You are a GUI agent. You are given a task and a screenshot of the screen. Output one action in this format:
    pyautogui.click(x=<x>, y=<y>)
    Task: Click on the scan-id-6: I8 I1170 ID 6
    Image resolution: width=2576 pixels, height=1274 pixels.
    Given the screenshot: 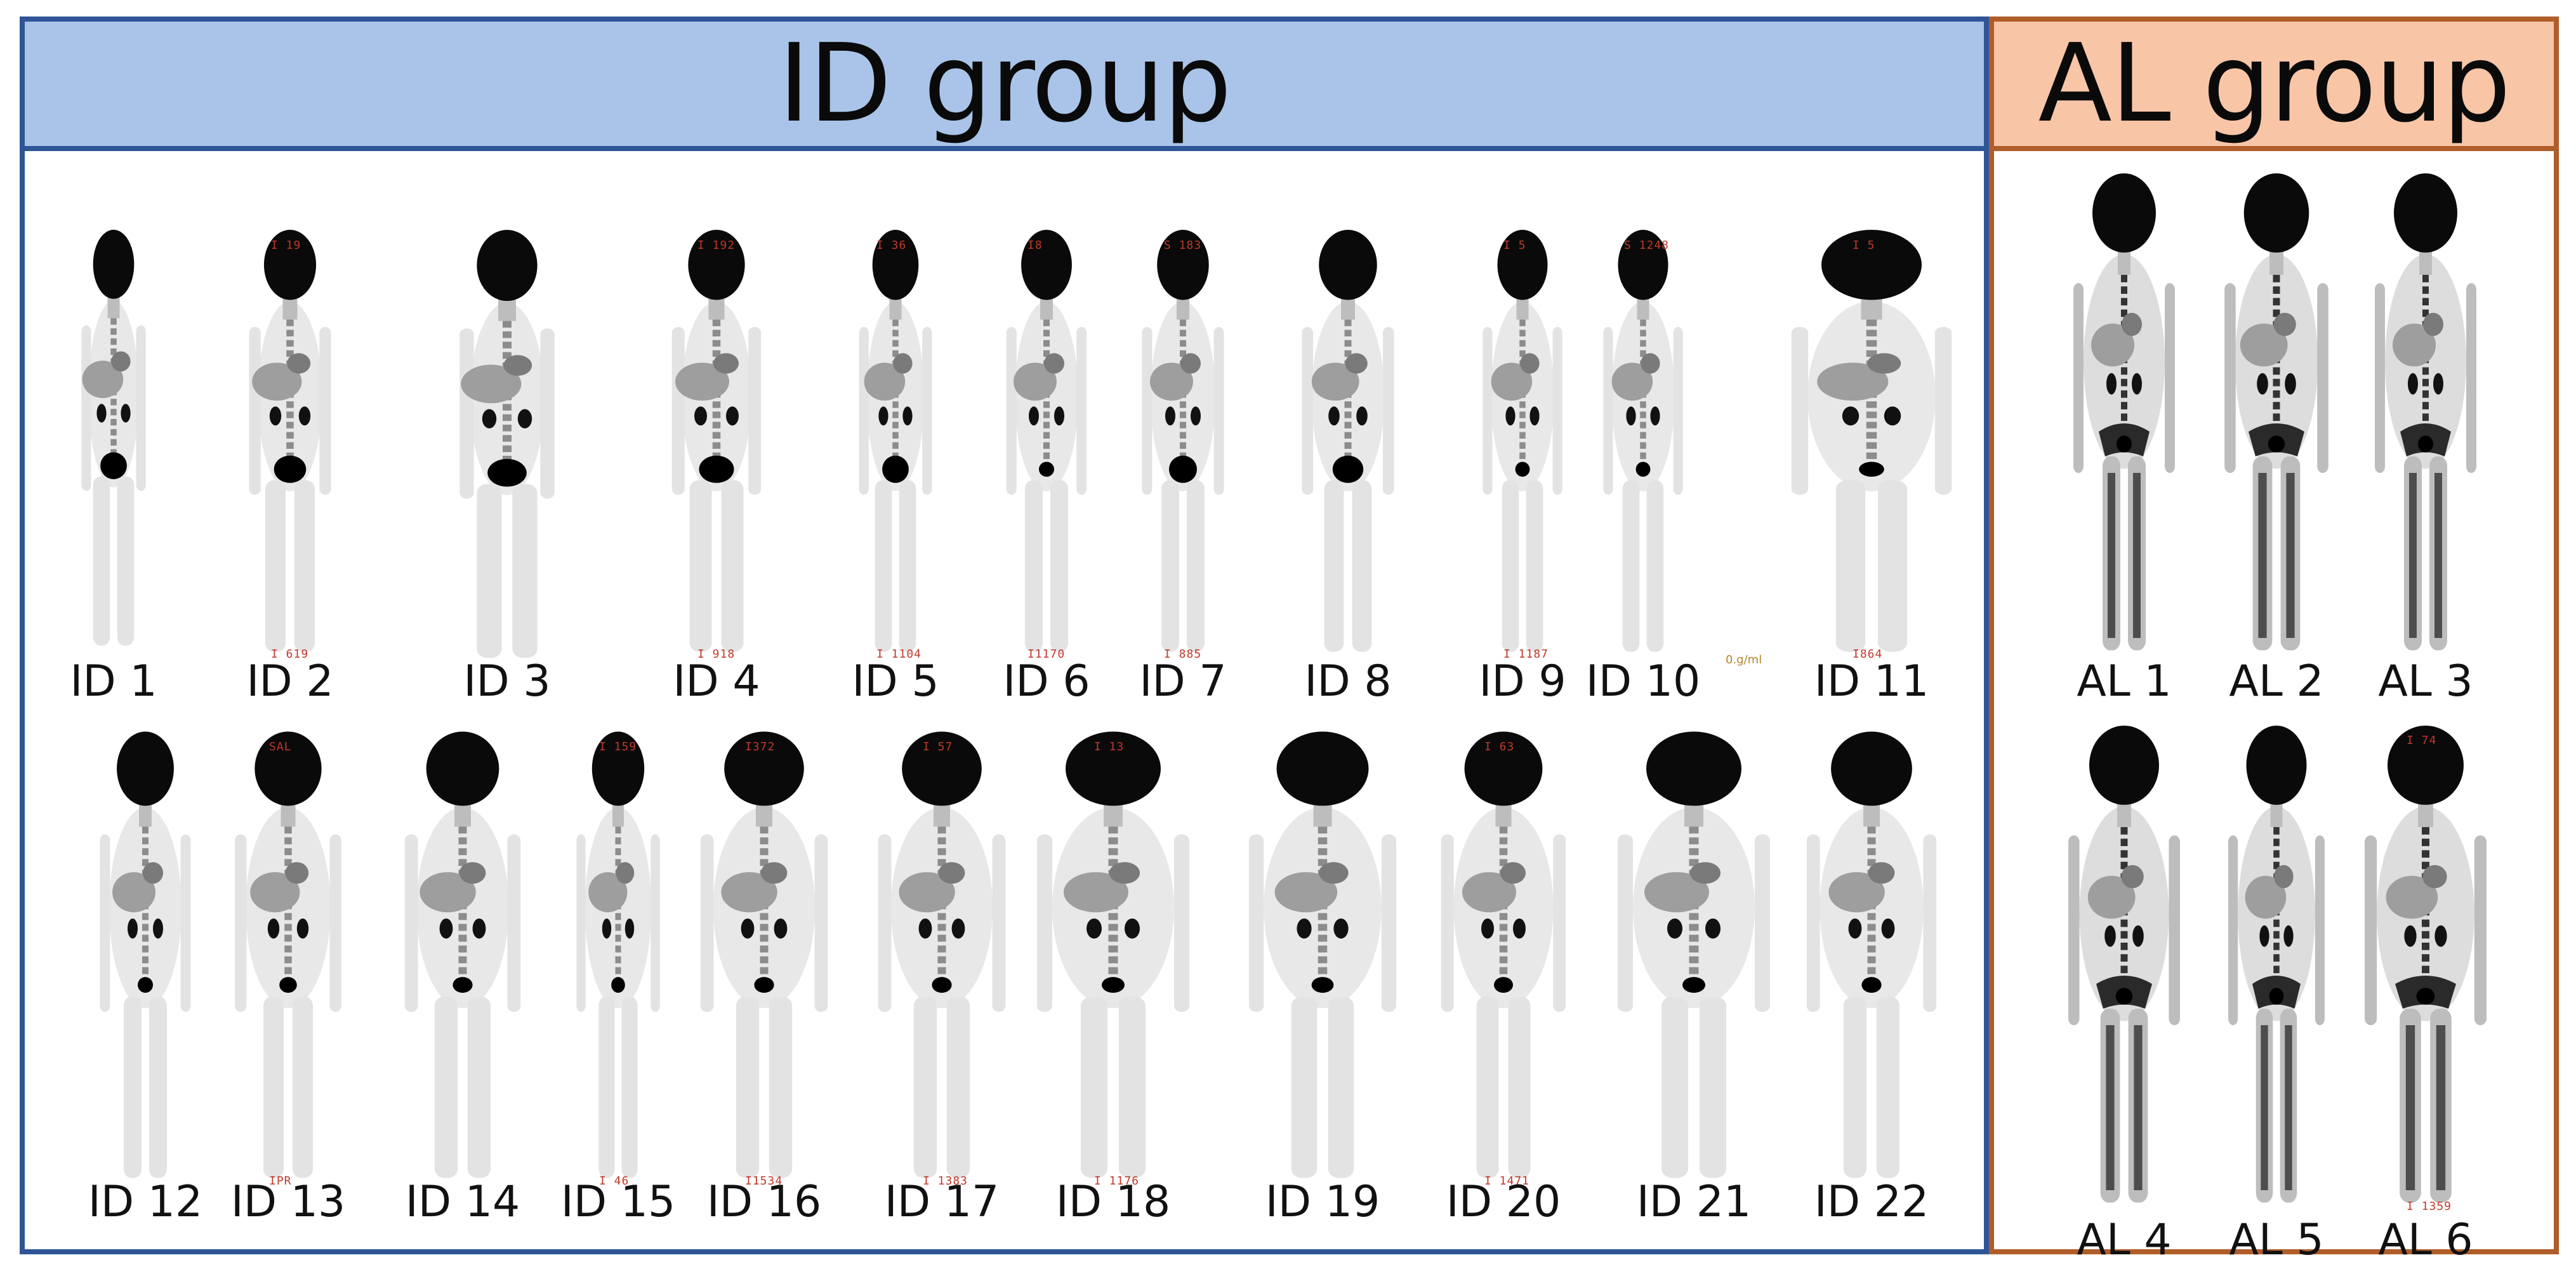 What is the action you would take?
    pyautogui.click(x=1046, y=469)
    